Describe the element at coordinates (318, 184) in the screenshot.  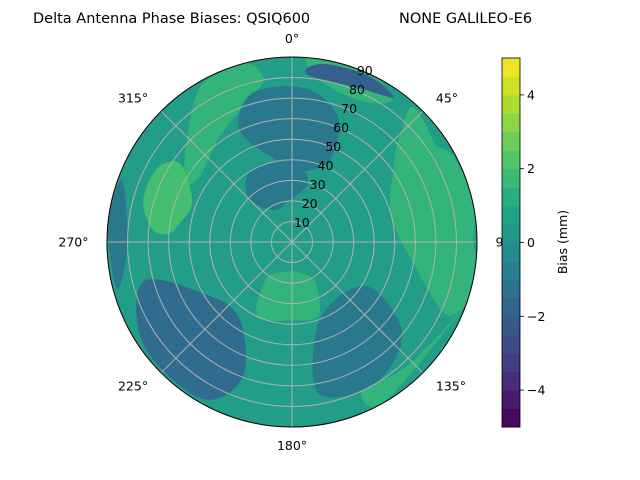
I see `radial-tick-label: 30` at that location.